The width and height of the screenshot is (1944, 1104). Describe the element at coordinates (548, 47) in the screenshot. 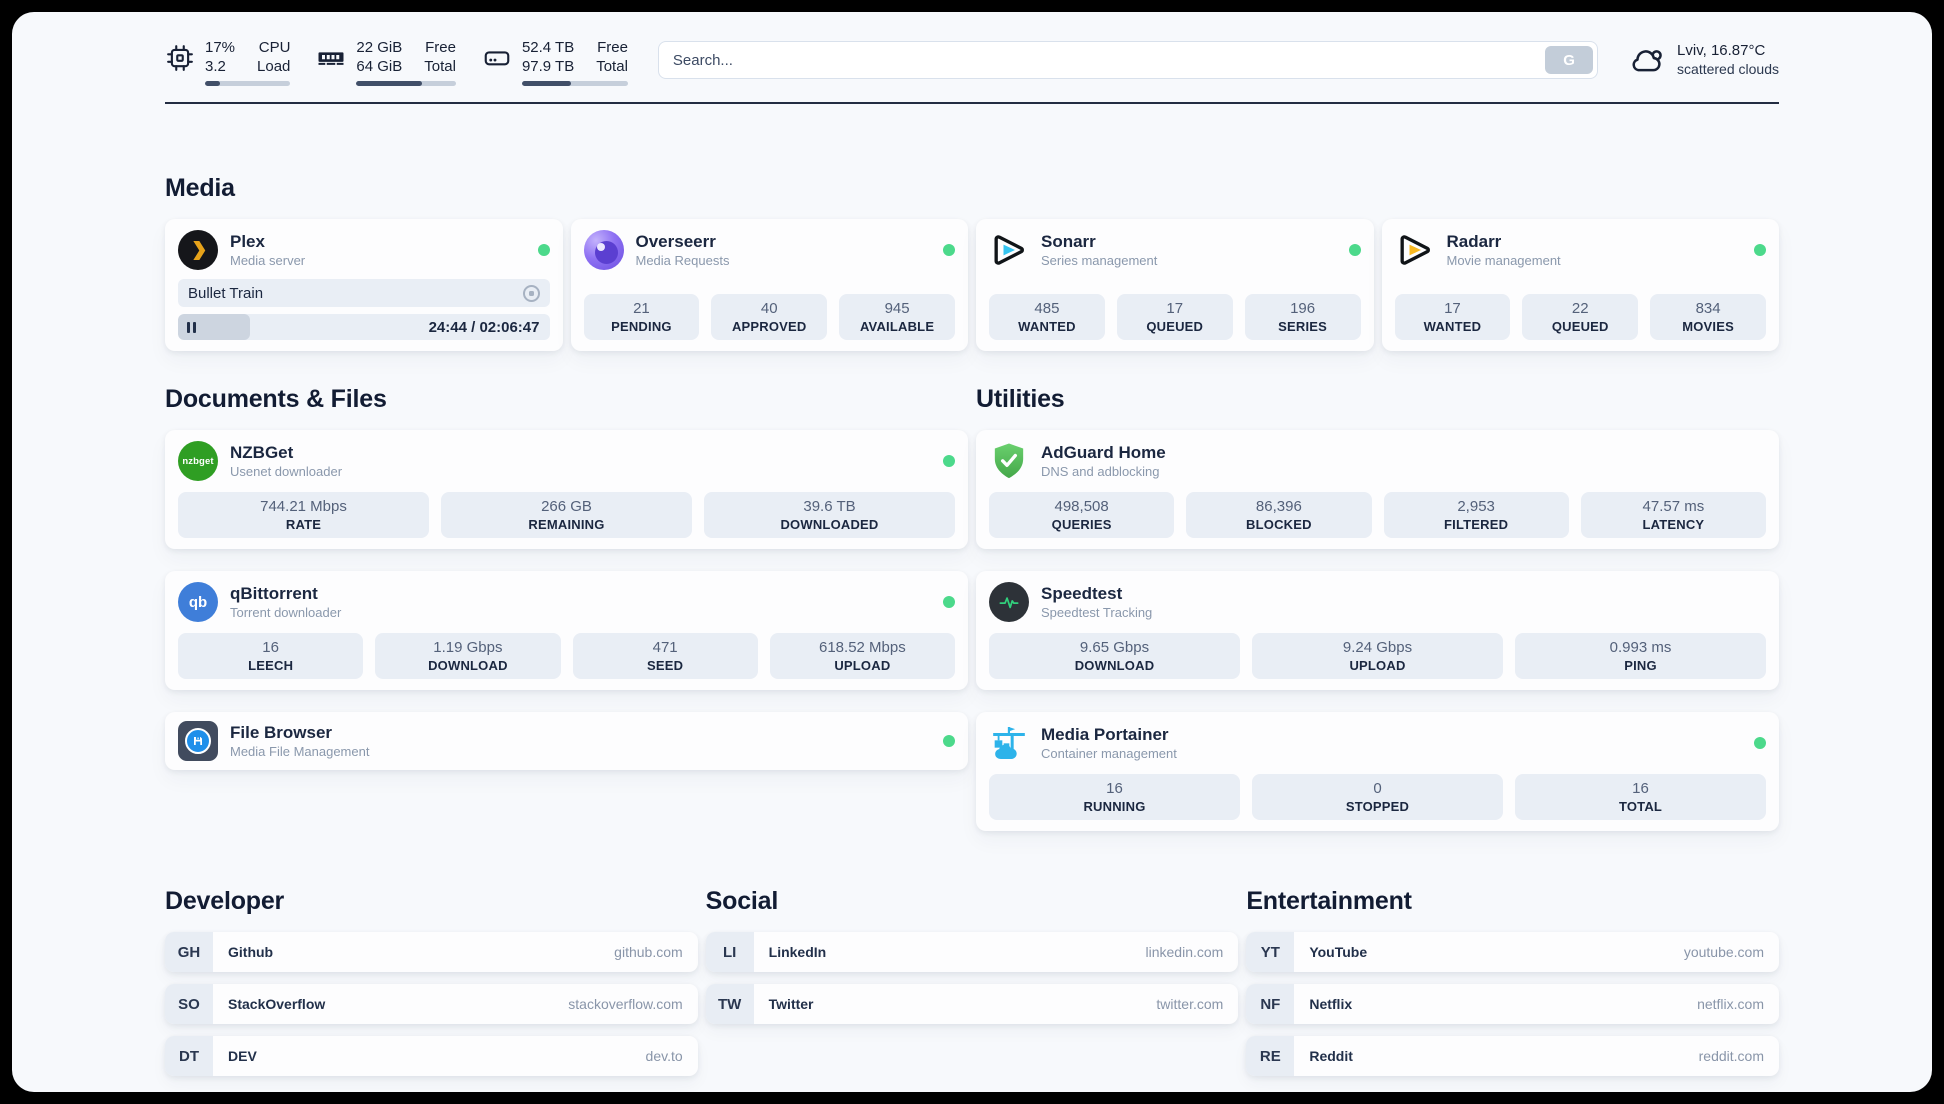

I see `disk-free-value: 52.4 TB` at that location.